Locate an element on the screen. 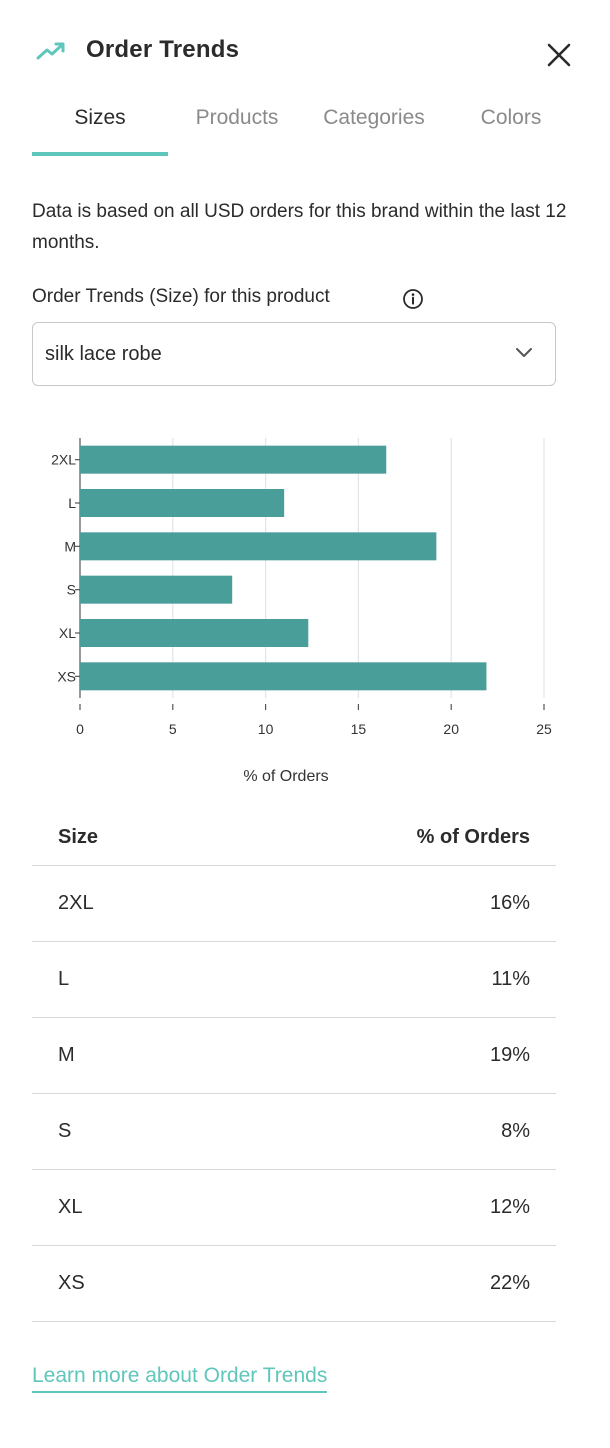 This screenshot has height=1448, width=610. table-row: XL 12% is located at coordinates (294, 1208).